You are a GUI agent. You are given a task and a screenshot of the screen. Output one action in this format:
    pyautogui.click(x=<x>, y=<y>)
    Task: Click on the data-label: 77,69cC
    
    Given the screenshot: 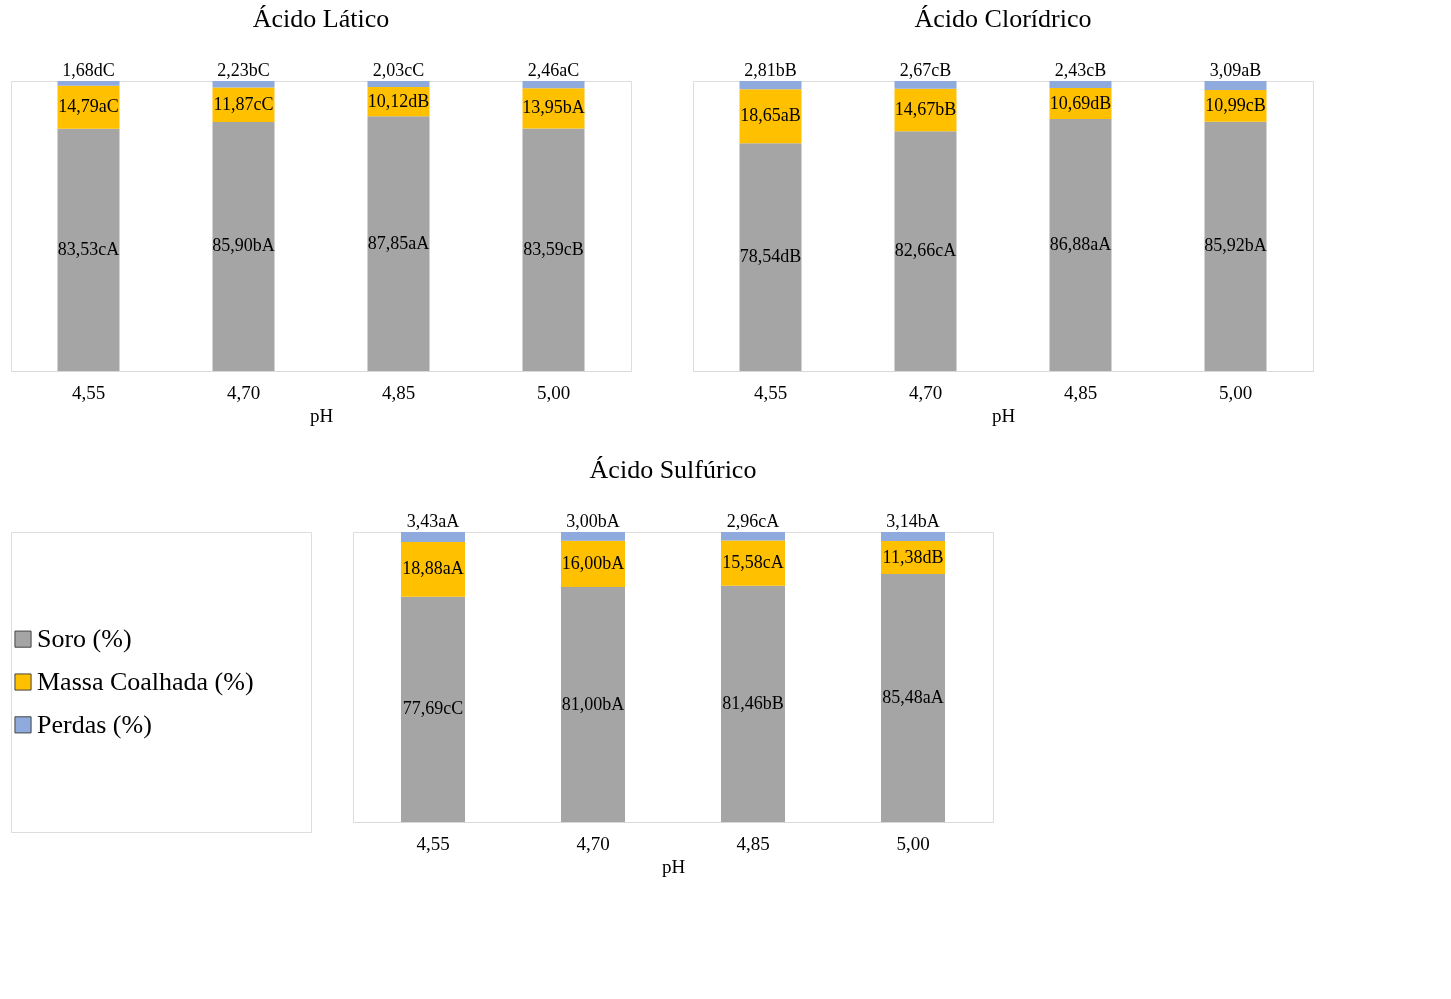 What is the action you would take?
    pyautogui.click(x=433, y=708)
    